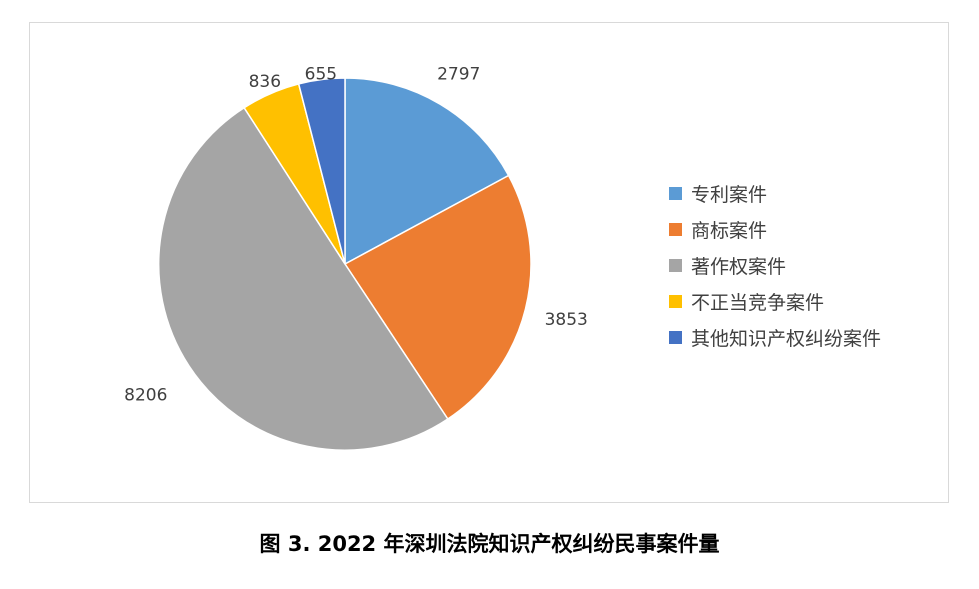 This screenshot has width=979, height=589. Describe the element at coordinates (775, 193) in the screenshot. I see `legend-item-patent: 专利案件` at that location.